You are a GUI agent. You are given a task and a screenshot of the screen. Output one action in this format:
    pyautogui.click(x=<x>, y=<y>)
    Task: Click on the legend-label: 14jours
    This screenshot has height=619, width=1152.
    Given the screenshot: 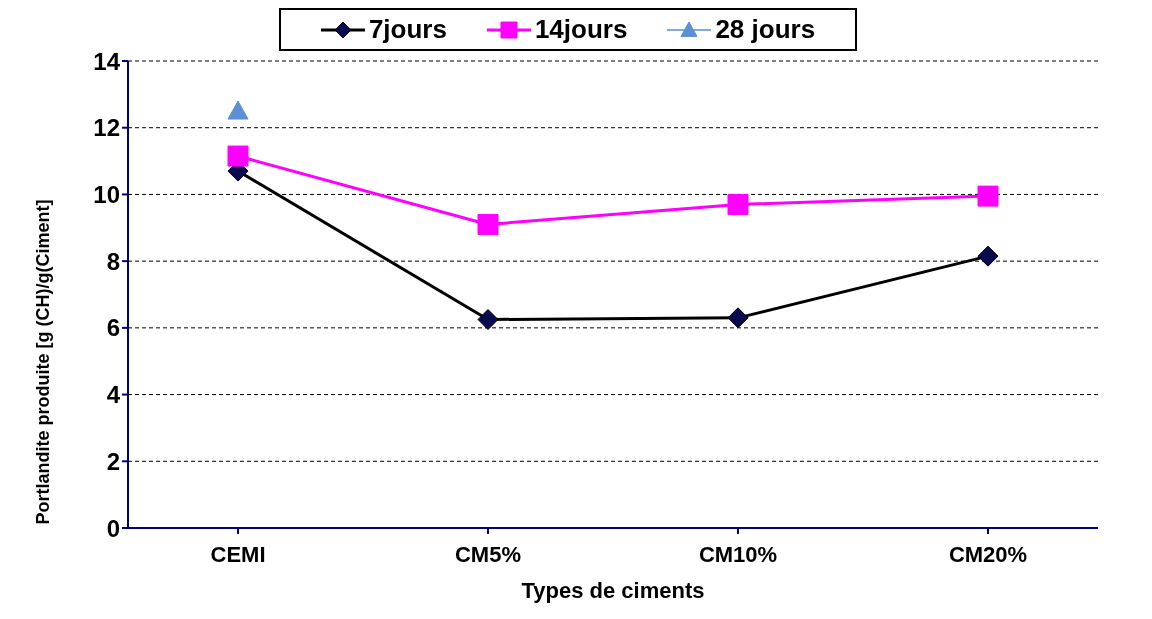 What is the action you would take?
    pyautogui.click(x=581, y=29)
    